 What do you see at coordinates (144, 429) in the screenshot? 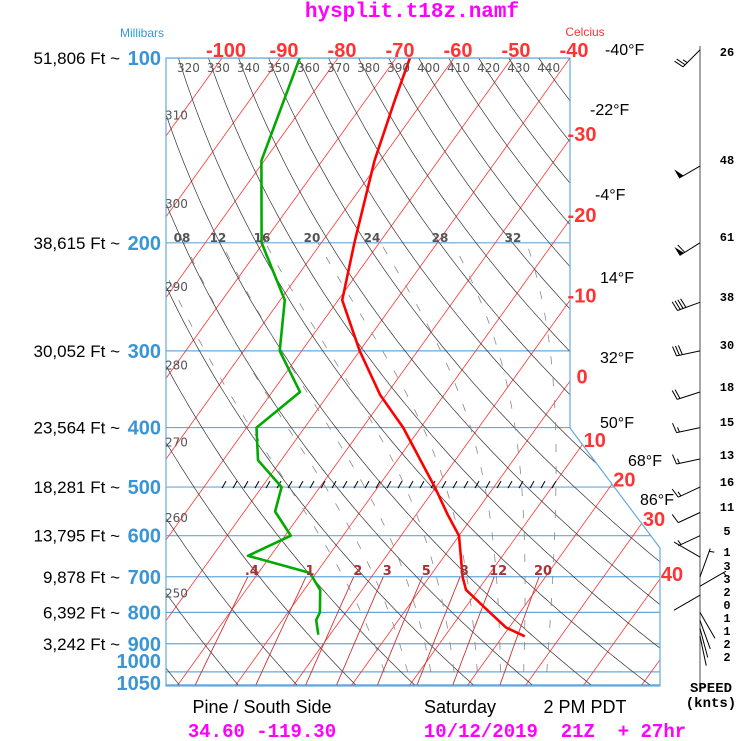
I see `pressure-label: 400` at bounding box center [144, 429].